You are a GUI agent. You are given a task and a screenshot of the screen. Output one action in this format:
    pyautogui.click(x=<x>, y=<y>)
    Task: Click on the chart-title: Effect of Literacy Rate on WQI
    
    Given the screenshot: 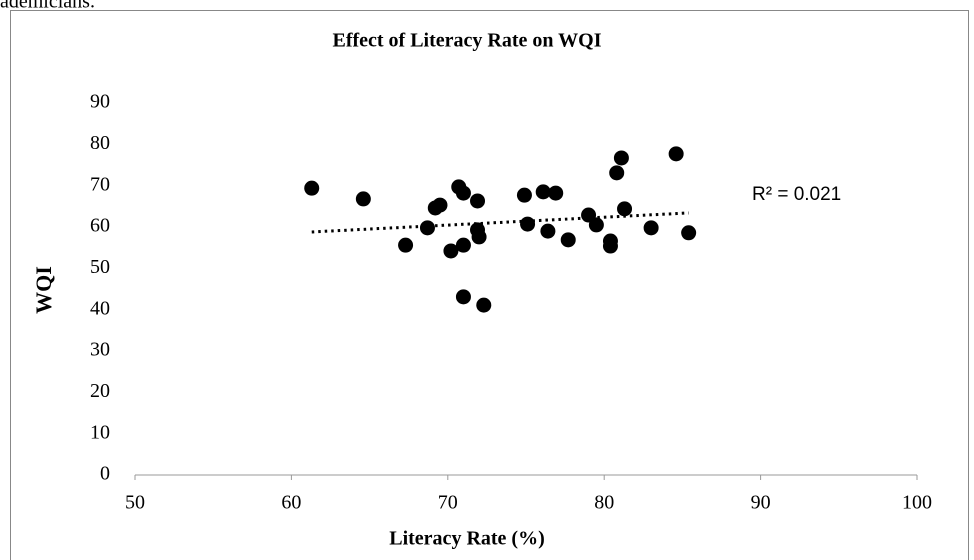 What is the action you would take?
    pyautogui.click(x=466, y=41)
    